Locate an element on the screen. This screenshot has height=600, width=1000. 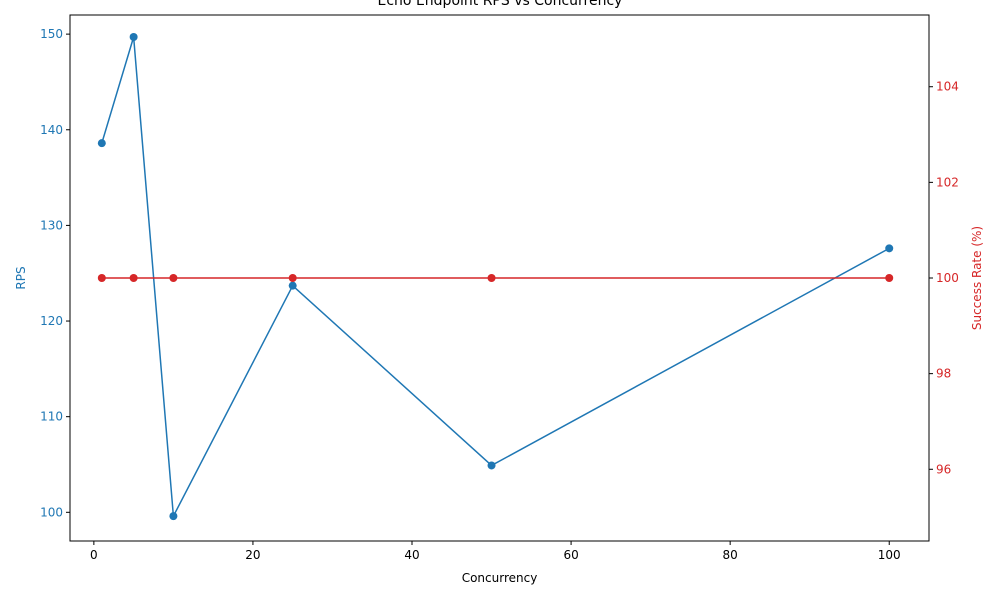
right-y-axis-label: Success Rate (%) is located at coordinates (977, 278).